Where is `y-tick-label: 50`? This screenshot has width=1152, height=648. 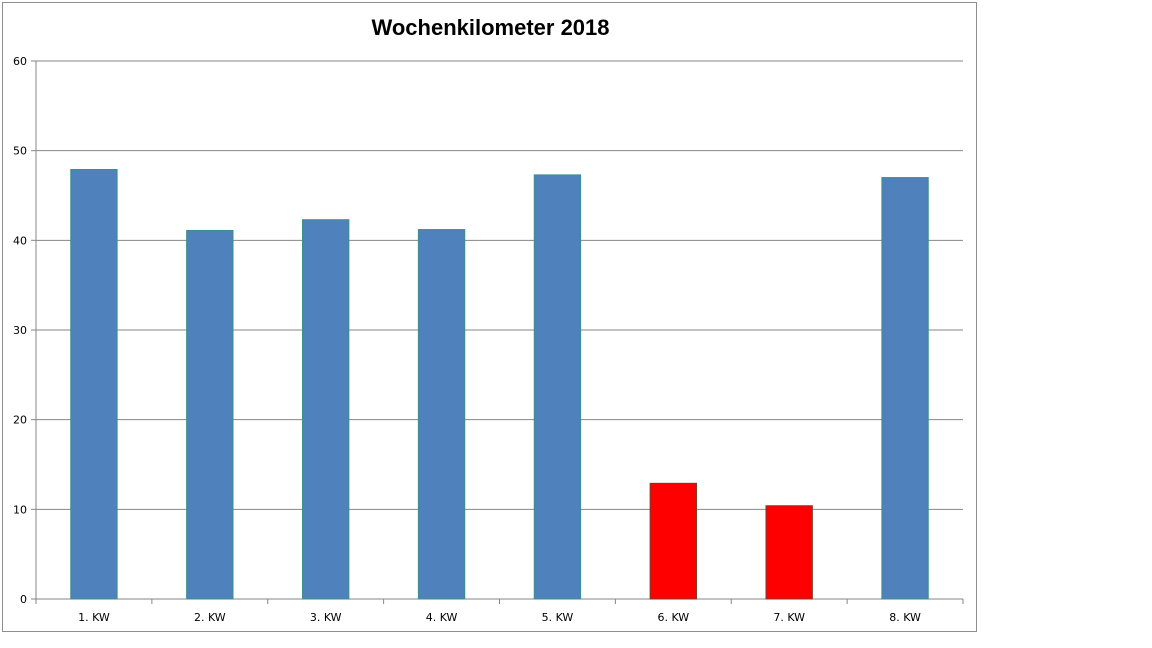
y-tick-label: 50 is located at coordinates (20, 151).